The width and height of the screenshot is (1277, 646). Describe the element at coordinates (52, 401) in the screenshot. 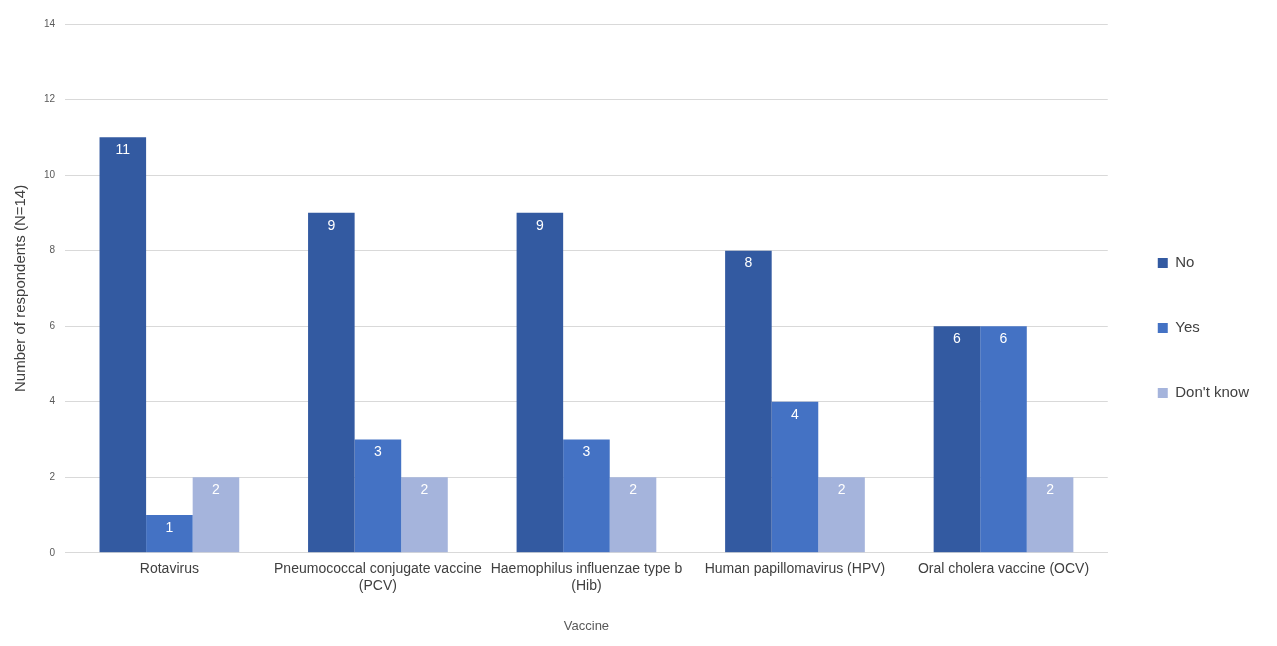

I see `y-tick-label: 4` at that location.